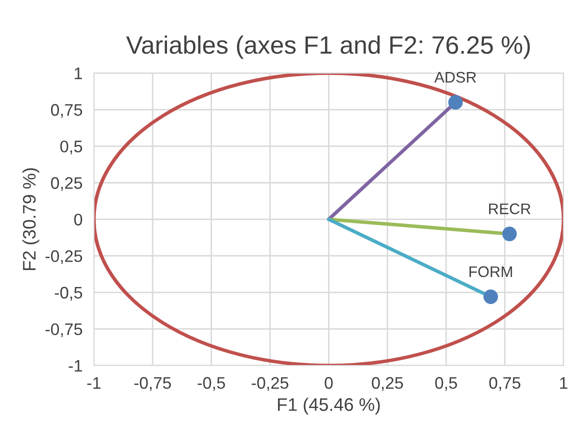  Describe the element at coordinates (94, 383) in the screenshot. I see `x-tick-label: -1` at that location.